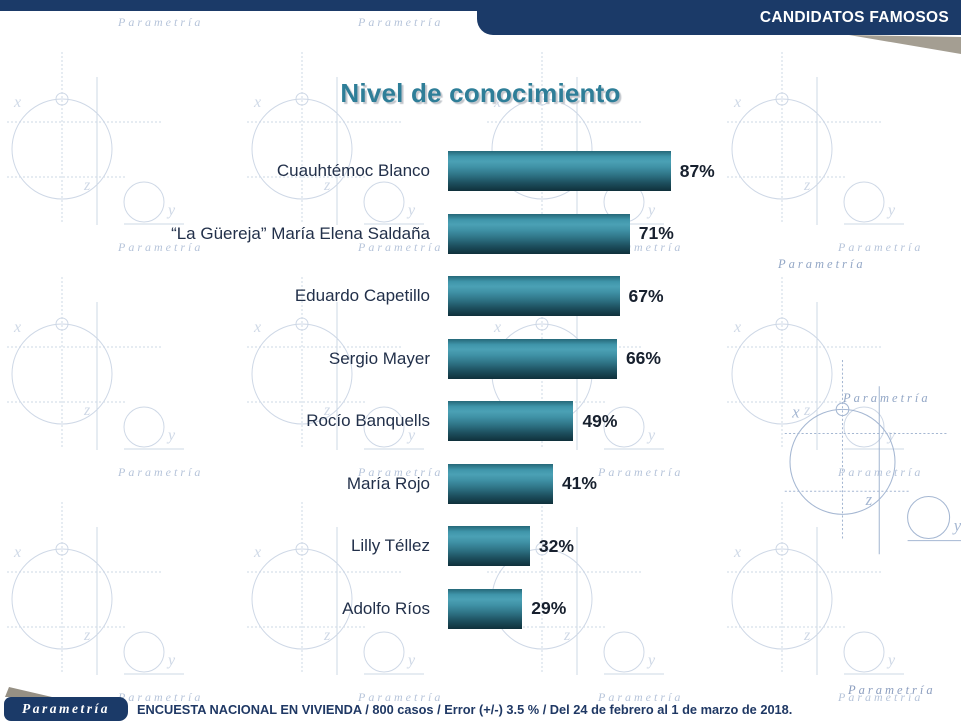 The width and height of the screenshot is (961, 721). I want to click on category-label: Lilly Téllez, so click(390, 546).